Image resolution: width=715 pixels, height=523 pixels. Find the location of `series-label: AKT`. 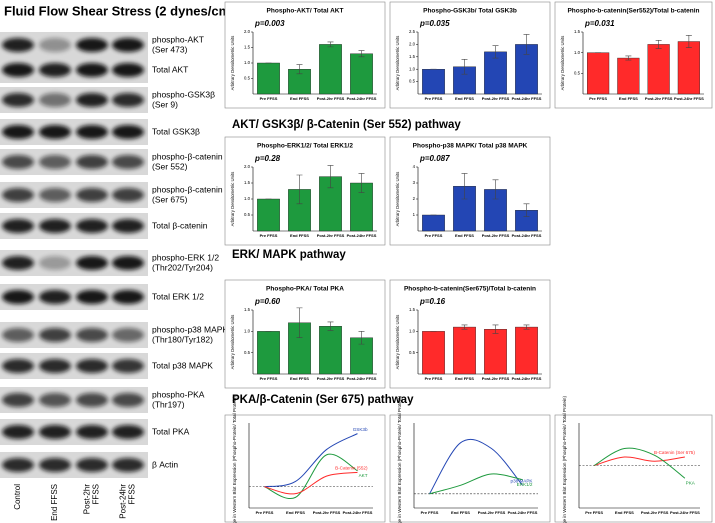

series-label: AKT is located at coordinates (363, 475).